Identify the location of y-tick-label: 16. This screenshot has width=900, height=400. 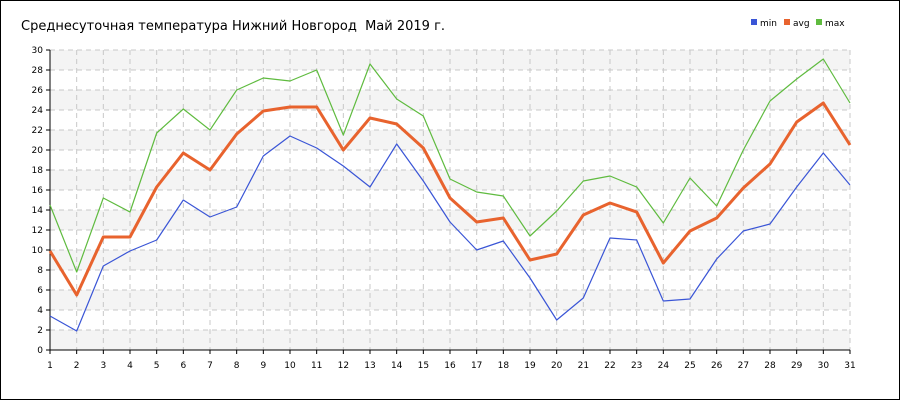
(38, 191).